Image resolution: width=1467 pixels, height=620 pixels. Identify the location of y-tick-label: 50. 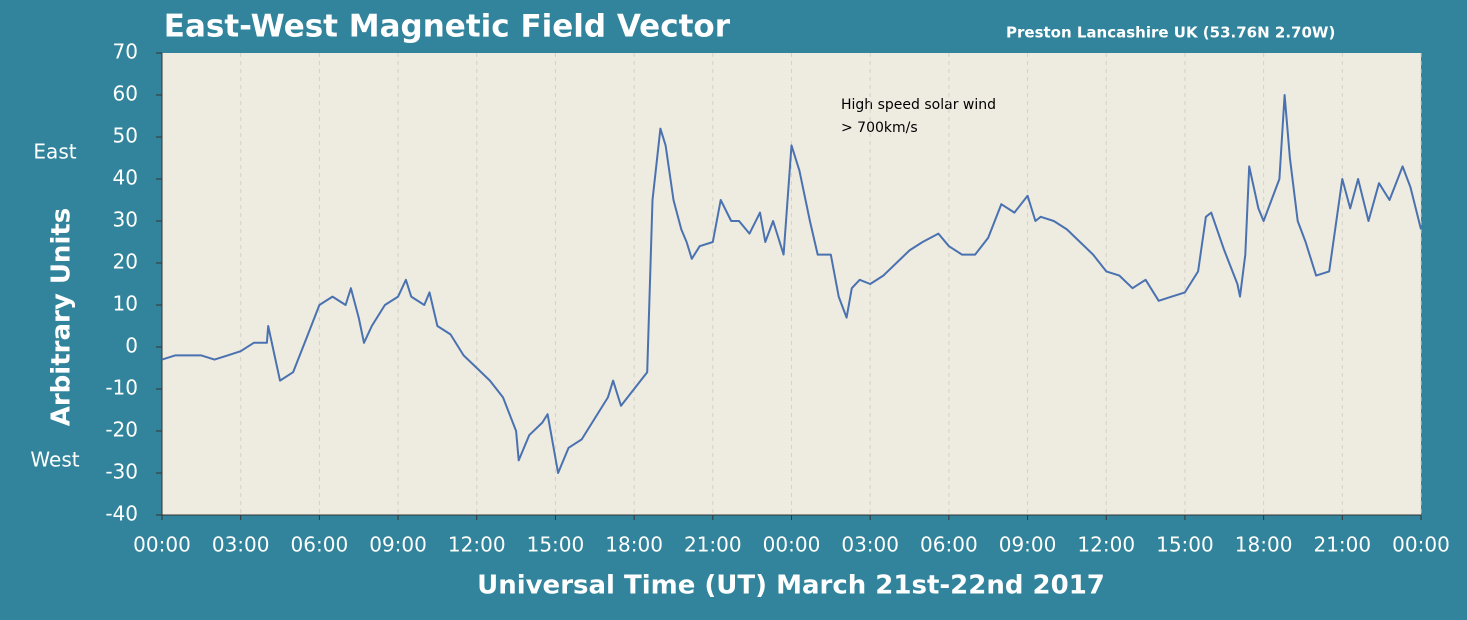
(125, 136).